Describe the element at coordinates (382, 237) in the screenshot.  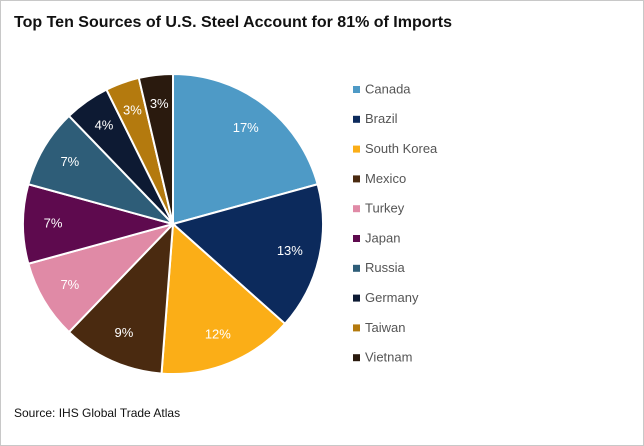
I see `legend-label: Japan` at that location.